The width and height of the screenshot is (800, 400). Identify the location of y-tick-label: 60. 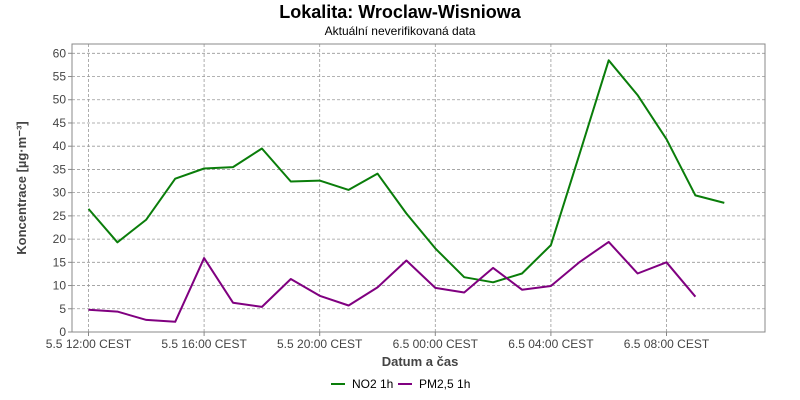
(60, 53).